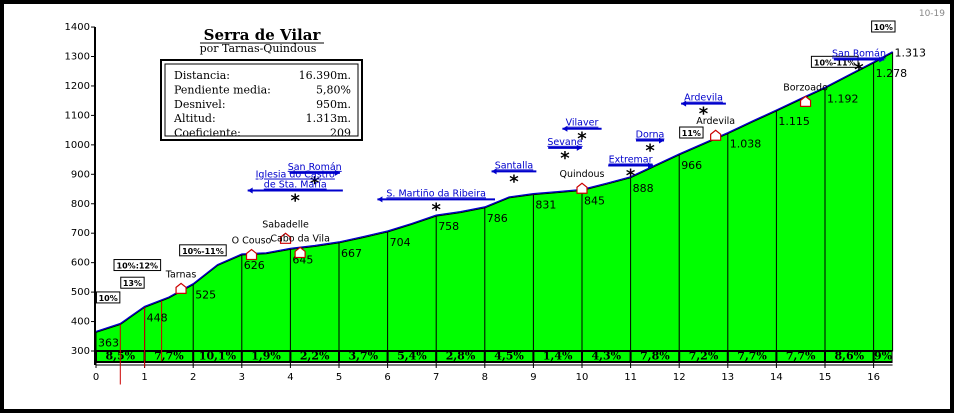 The height and width of the screenshot is (413, 954). What do you see at coordinates (157, 317) in the screenshot?
I see `altitude-label: 448` at bounding box center [157, 317].